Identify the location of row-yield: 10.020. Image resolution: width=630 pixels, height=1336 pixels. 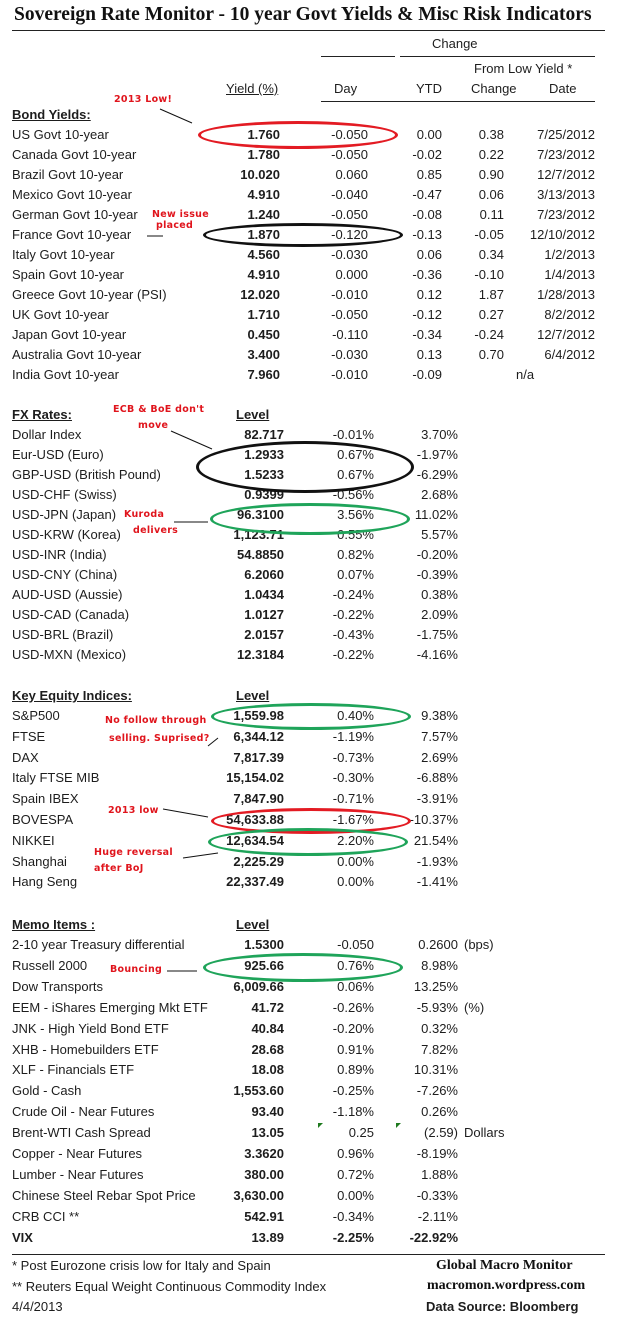
(260, 174).